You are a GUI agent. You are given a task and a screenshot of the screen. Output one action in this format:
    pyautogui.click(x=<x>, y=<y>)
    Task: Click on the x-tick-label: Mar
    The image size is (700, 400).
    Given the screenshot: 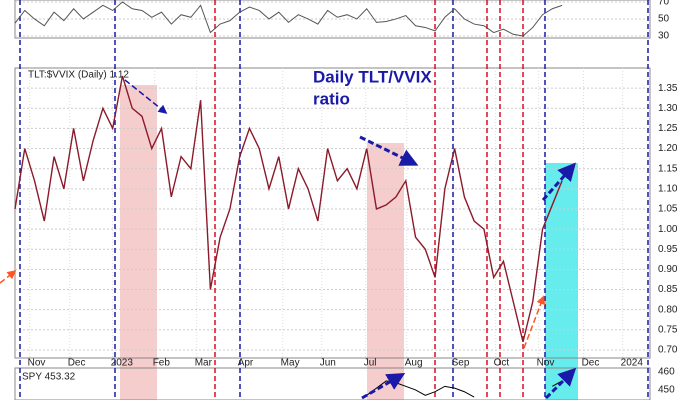 What is the action you would take?
    pyautogui.click(x=204, y=363)
    